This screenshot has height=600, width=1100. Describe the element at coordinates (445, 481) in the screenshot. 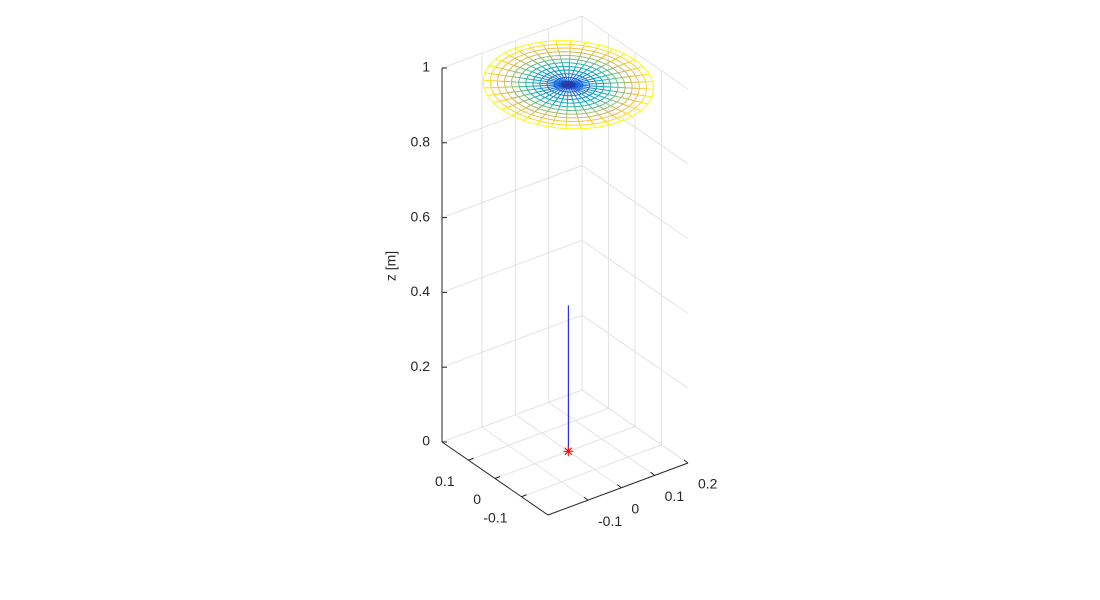

I see `x-tick-label: 0.1` at that location.